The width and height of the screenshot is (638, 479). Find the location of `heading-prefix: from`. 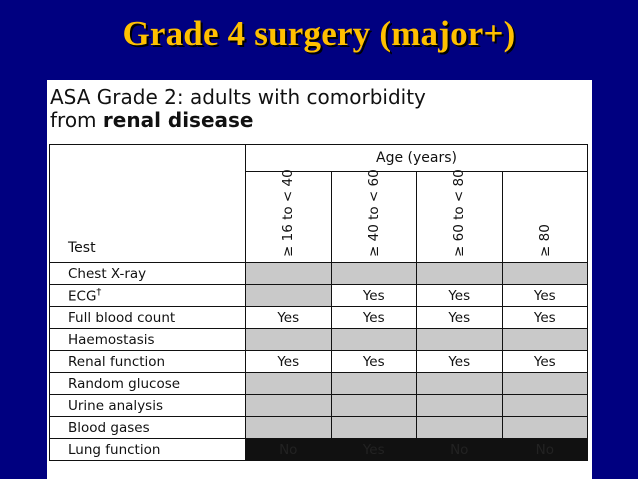

heading-prefix: from is located at coordinates (76, 120).